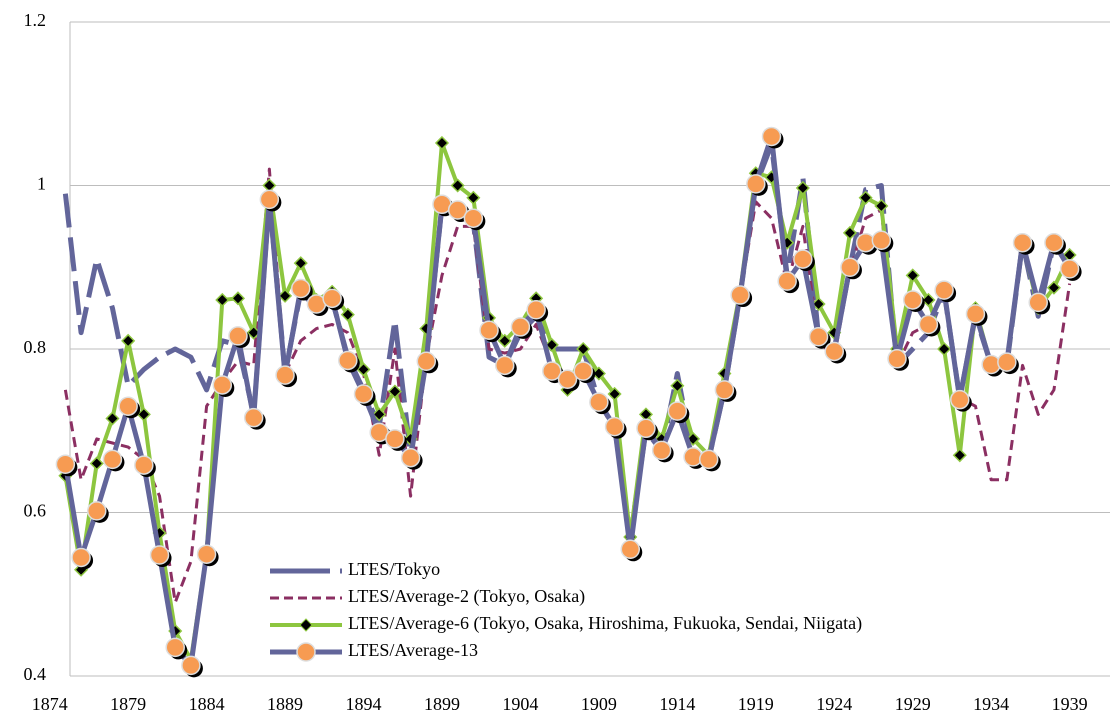 This screenshot has width=1118, height=727. I want to click on x-tick-label: 1939, so click(1070, 704).